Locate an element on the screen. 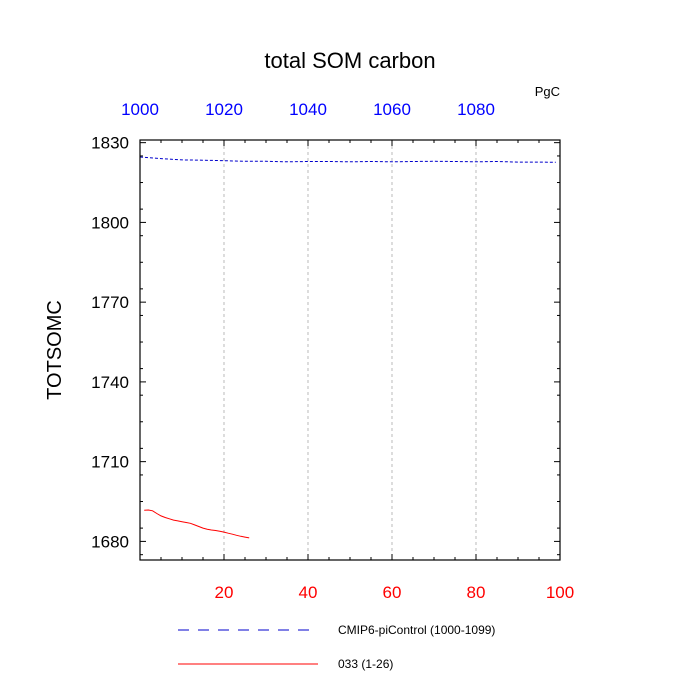  x-top-tick-label: 1060 is located at coordinates (392, 109).